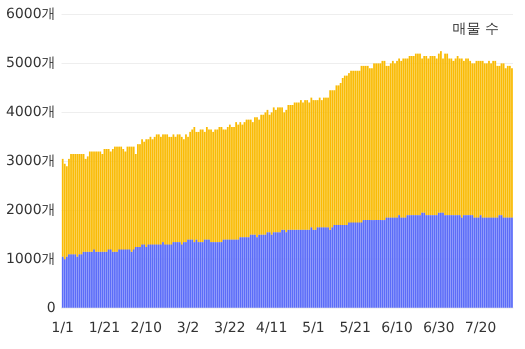 The width and height of the screenshot is (525, 349). I want to click on x-tick-label: 7/20, so click(480, 328).